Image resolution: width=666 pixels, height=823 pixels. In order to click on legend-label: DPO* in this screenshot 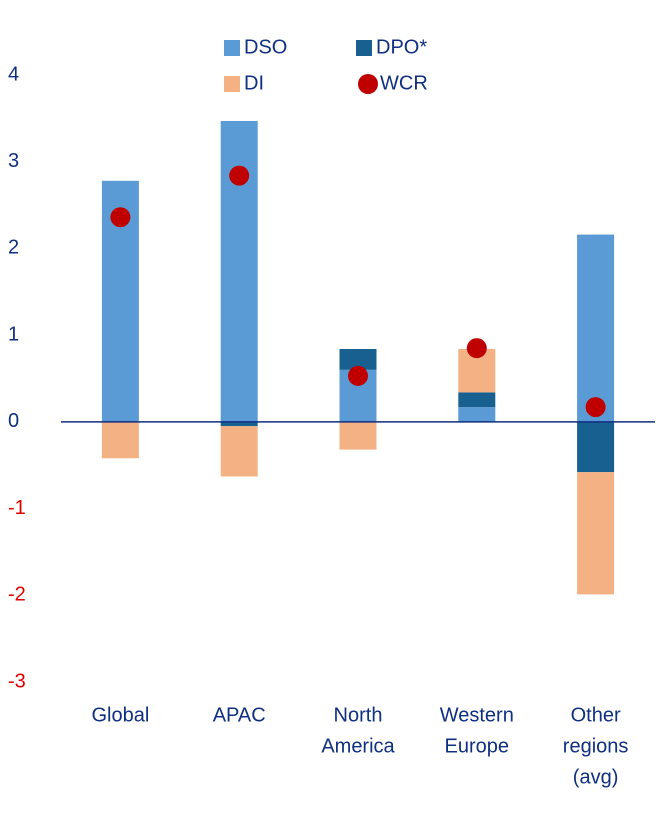, I will do `click(401, 47)`.